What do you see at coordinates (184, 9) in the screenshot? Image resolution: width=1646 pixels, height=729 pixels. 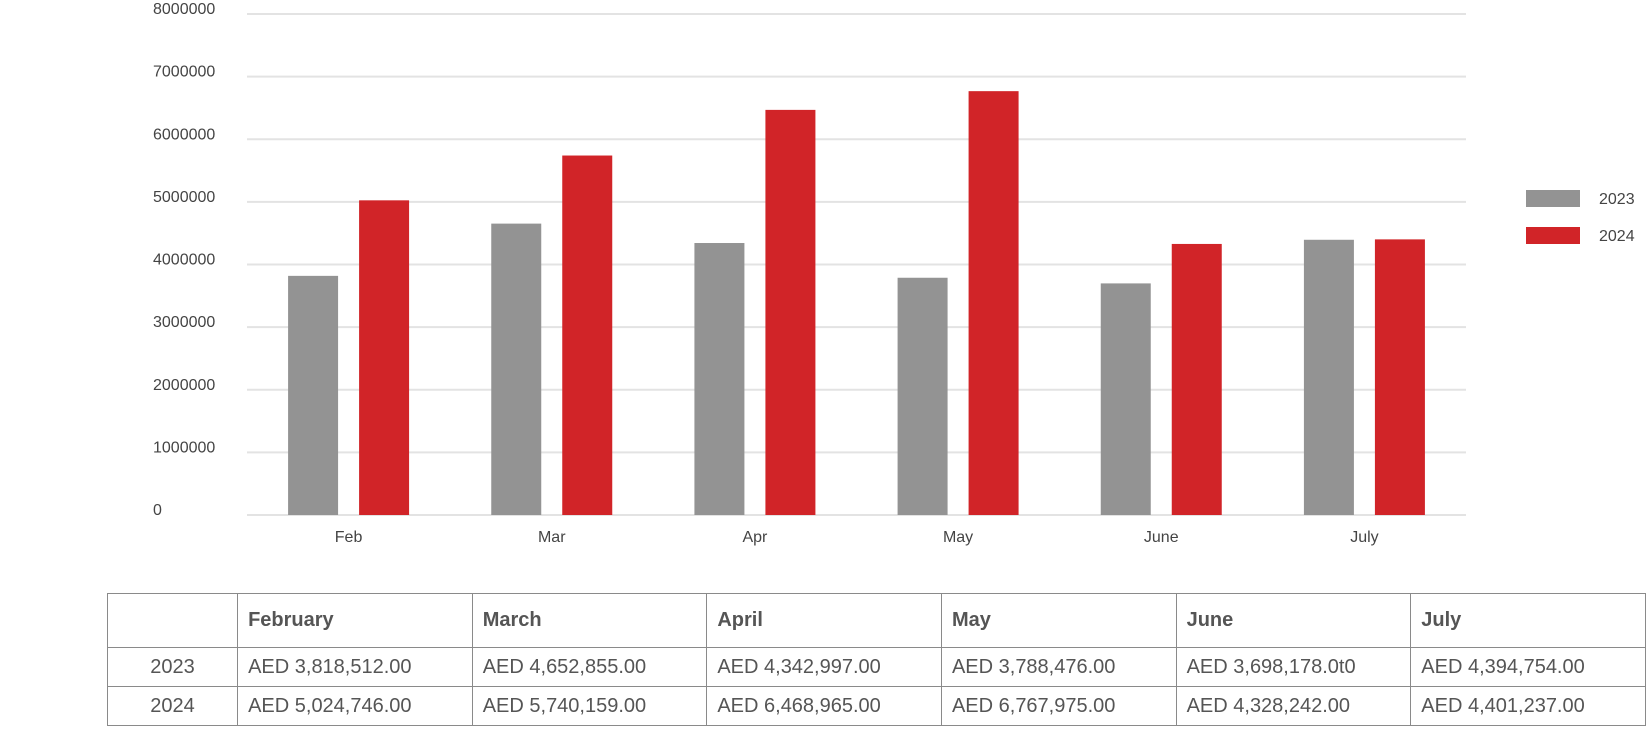 I see `y-tick-label: 8000000` at bounding box center [184, 9].